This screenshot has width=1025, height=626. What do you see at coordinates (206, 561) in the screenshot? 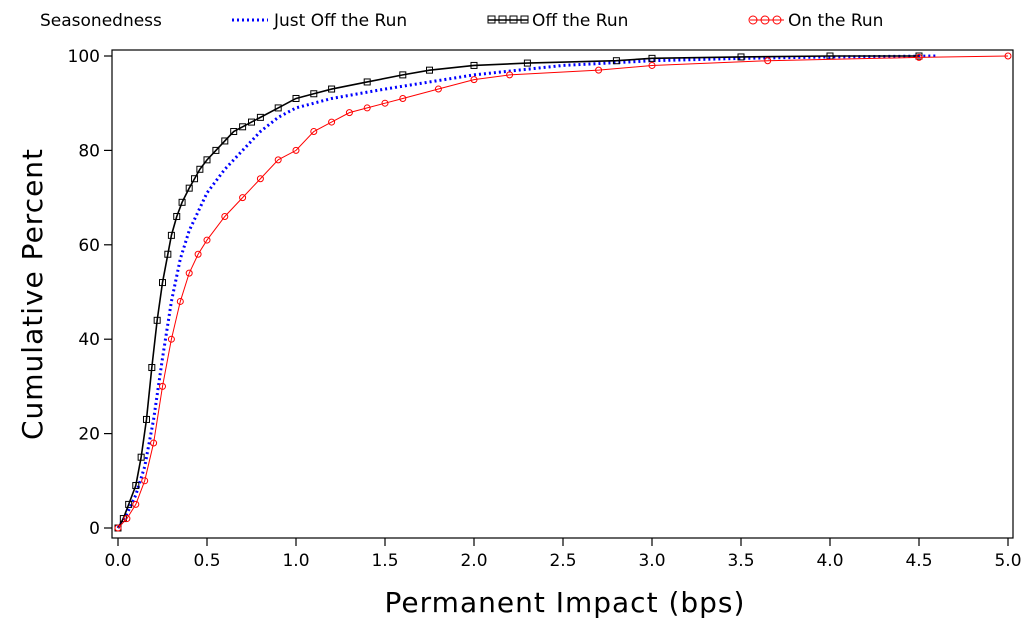
I see `x-tick-label-1: 0.5` at bounding box center [206, 561].